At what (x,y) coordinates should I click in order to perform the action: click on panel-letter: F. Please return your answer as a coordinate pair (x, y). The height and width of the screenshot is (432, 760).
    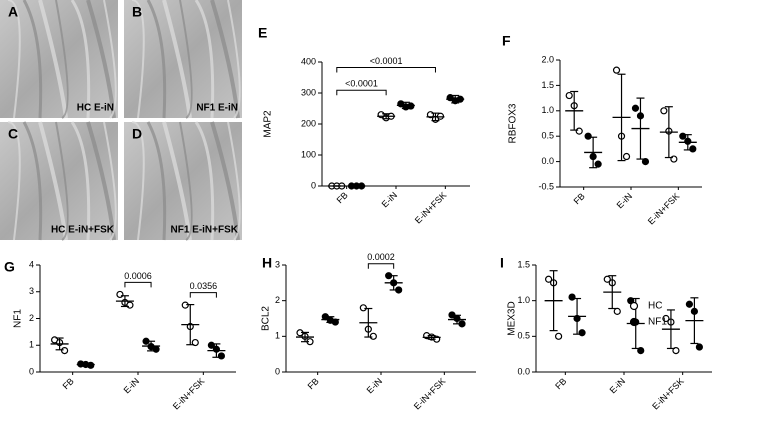
    Looking at the image, I should click on (506, 41).